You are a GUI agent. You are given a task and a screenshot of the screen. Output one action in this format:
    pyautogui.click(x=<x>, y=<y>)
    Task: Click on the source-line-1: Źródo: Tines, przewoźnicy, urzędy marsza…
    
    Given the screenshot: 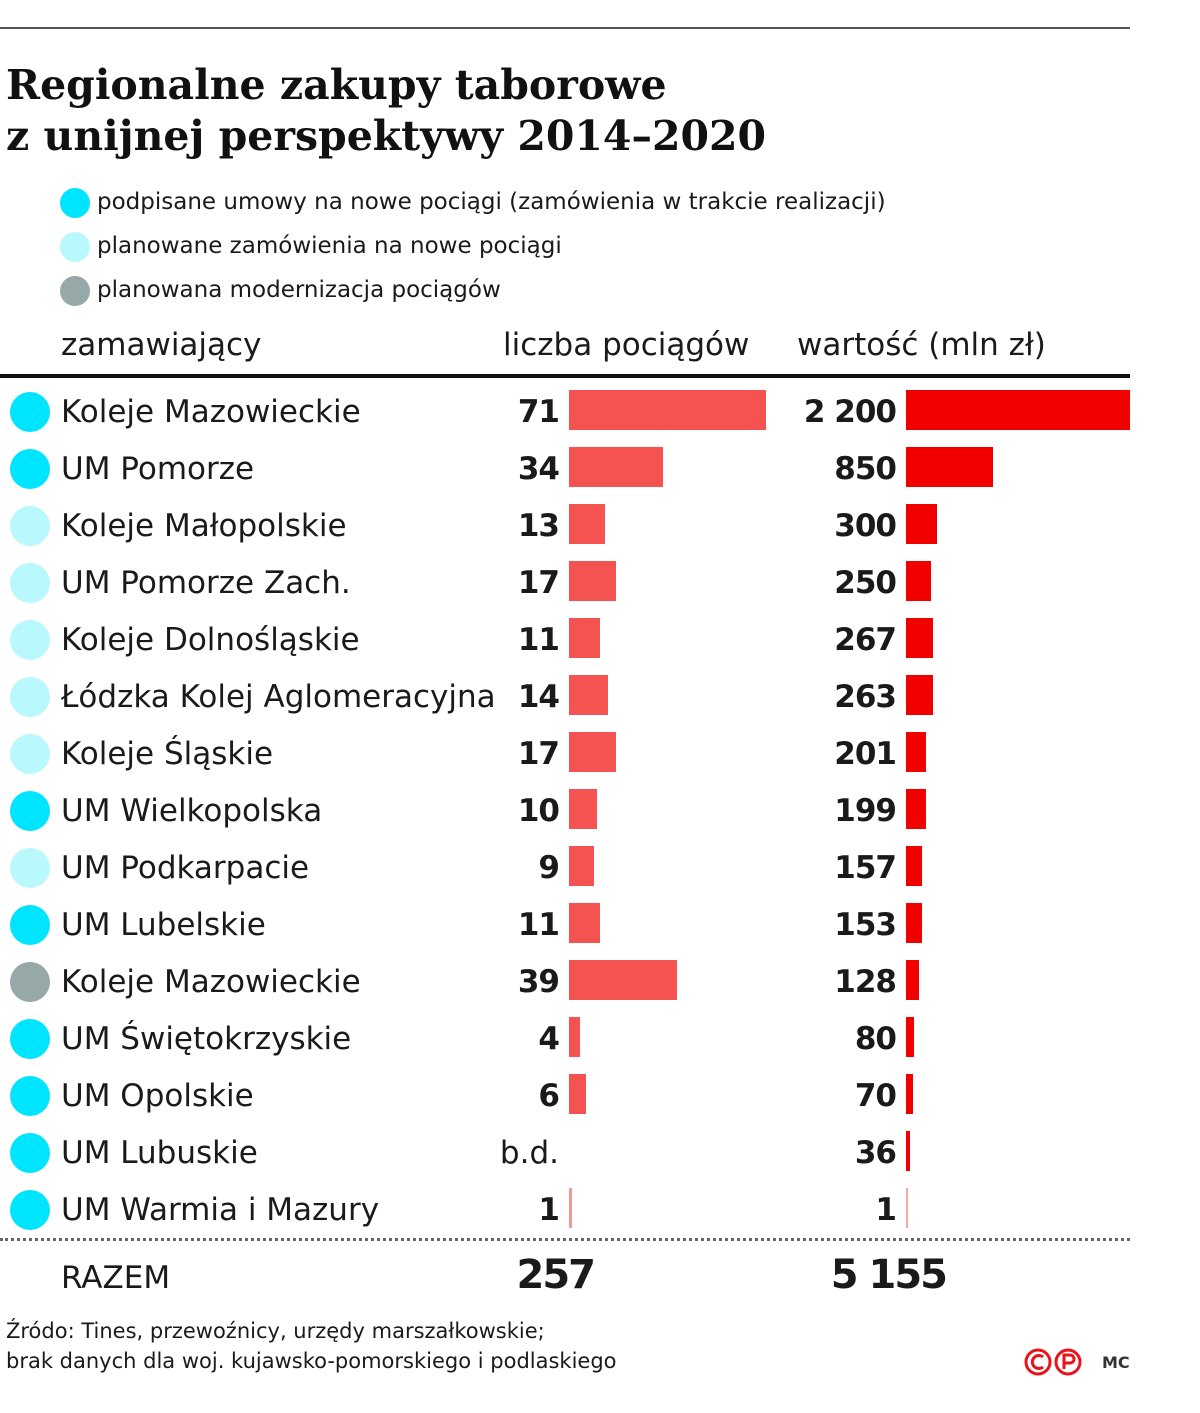 What is the action you would take?
    pyautogui.click(x=275, y=1331)
    